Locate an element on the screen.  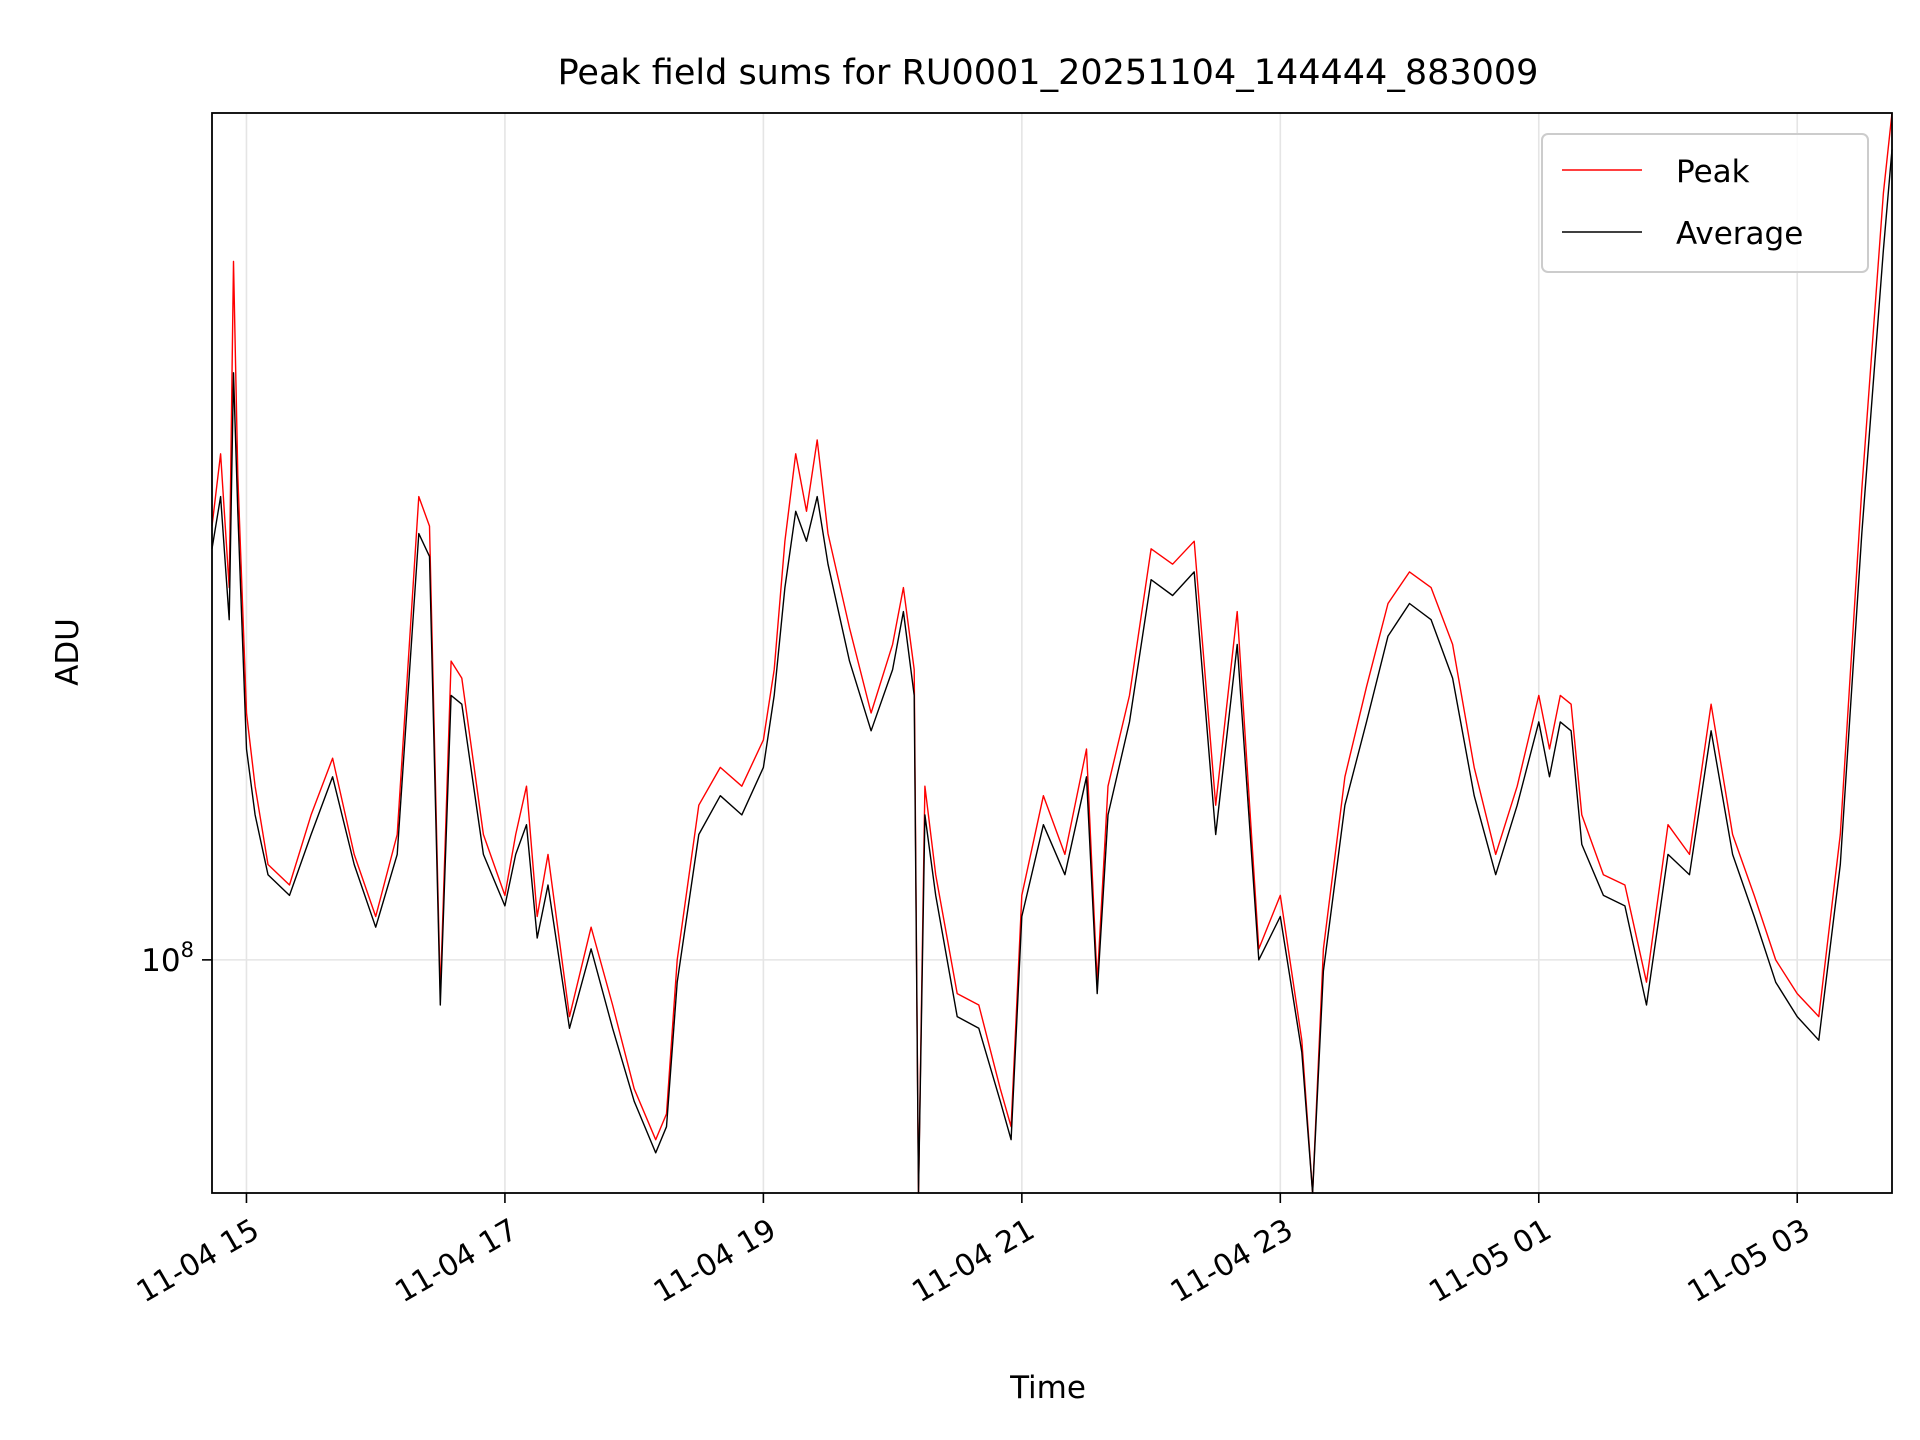
y-axis-label: ADU is located at coordinates (68, 652).